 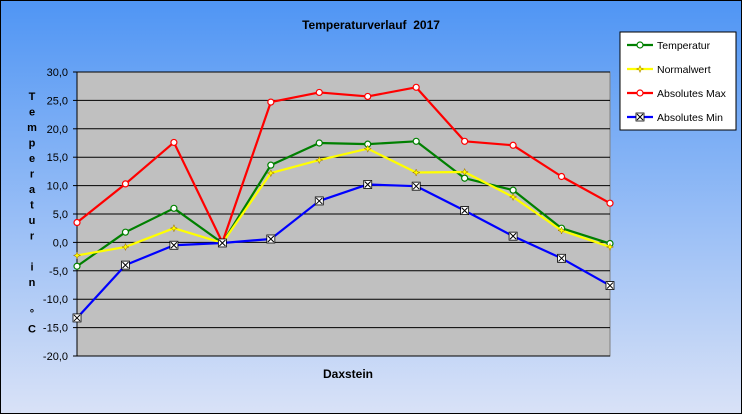 I want to click on y-axis-title-char: a, so click(x=32, y=190).